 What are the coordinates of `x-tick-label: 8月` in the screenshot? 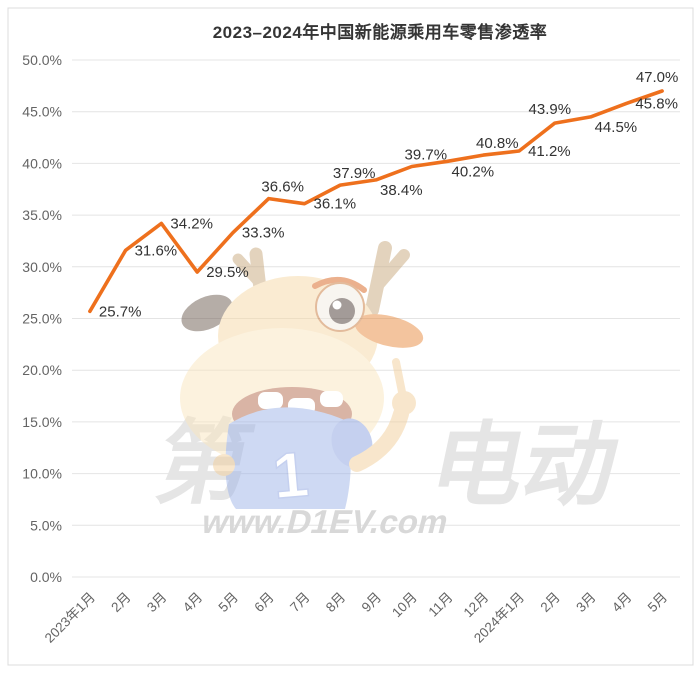 It's located at (335, 602).